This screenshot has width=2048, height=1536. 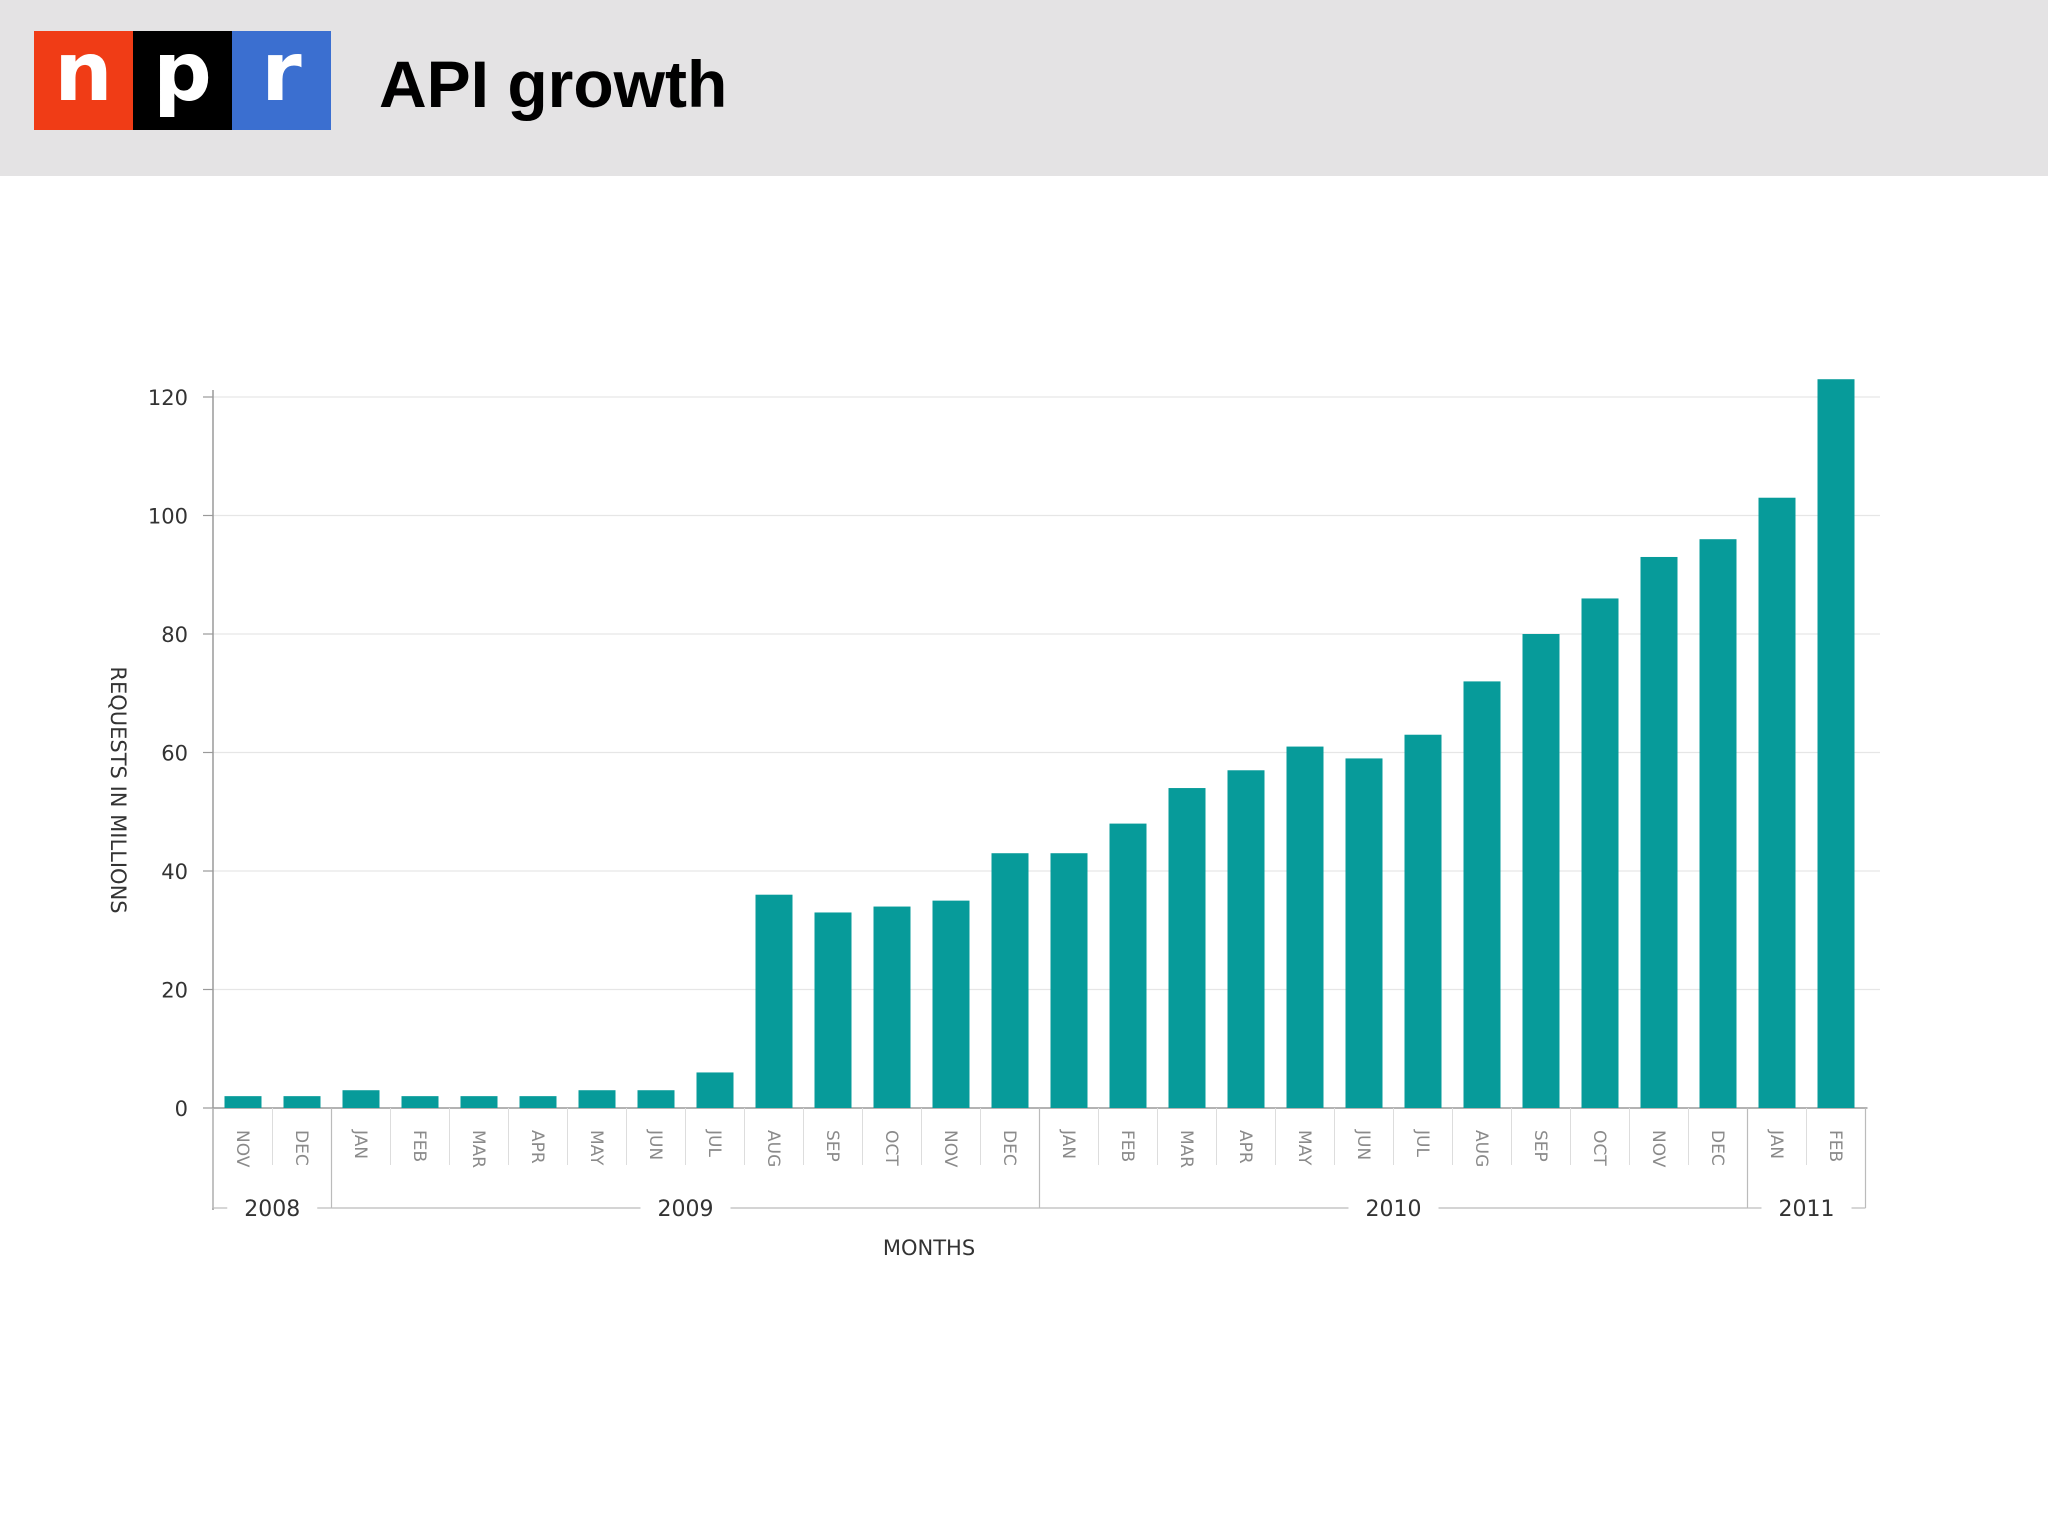 What do you see at coordinates (553, 84) in the screenshot?
I see `slide-title: API growth` at bounding box center [553, 84].